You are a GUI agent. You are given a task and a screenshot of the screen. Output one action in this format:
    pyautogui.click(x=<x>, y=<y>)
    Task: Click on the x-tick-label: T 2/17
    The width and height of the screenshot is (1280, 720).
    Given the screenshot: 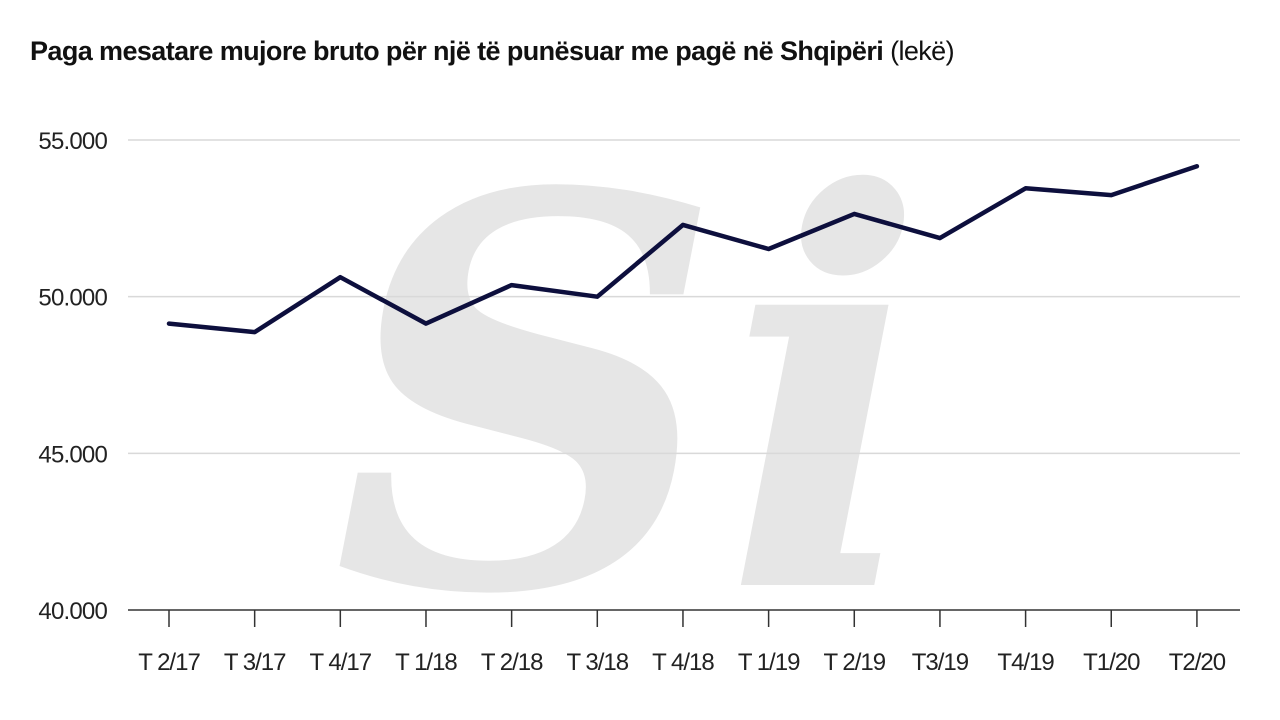 What is the action you would take?
    pyautogui.click(x=169, y=662)
    